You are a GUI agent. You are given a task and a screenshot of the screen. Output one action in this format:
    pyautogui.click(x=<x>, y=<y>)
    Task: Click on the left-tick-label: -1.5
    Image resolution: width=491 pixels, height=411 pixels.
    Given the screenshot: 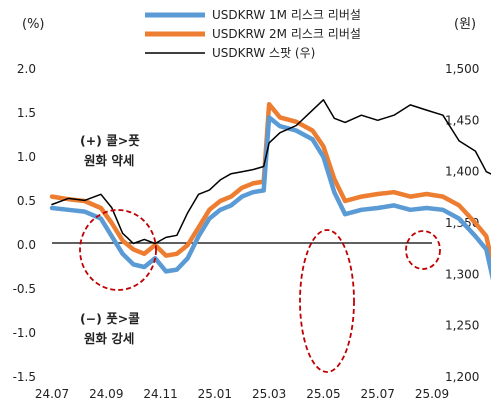 What is the action you would take?
    pyautogui.click(x=24, y=377)
    